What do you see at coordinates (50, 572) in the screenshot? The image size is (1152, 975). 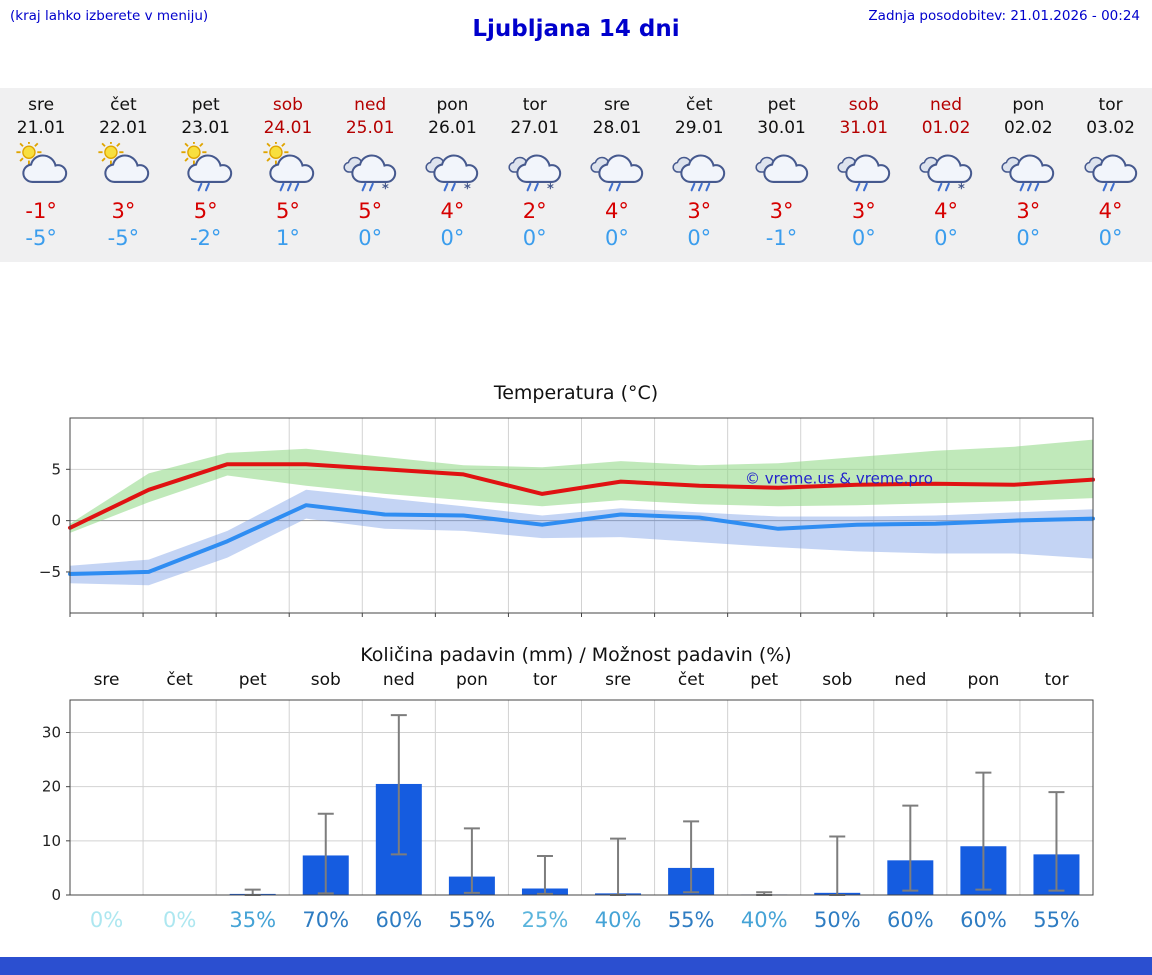 I see `svg-text: −5` at bounding box center [50, 572].